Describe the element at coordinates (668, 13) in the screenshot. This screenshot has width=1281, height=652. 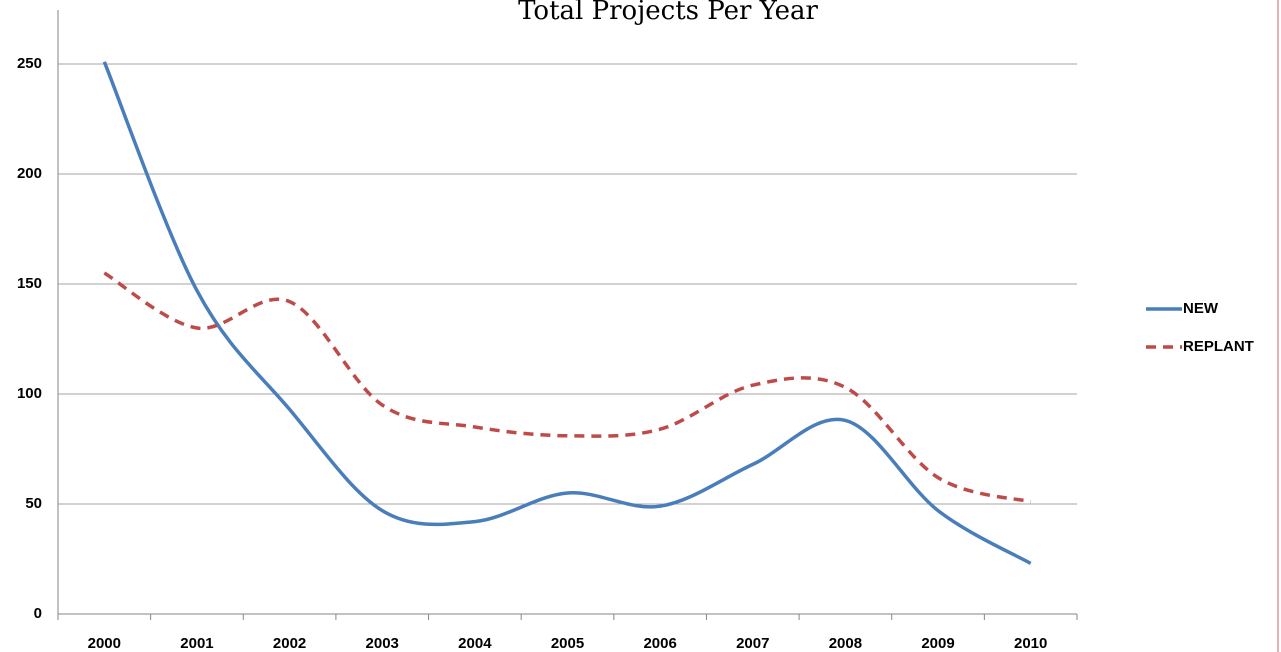
I see `chart-title: Total Projects Per Year` at that location.